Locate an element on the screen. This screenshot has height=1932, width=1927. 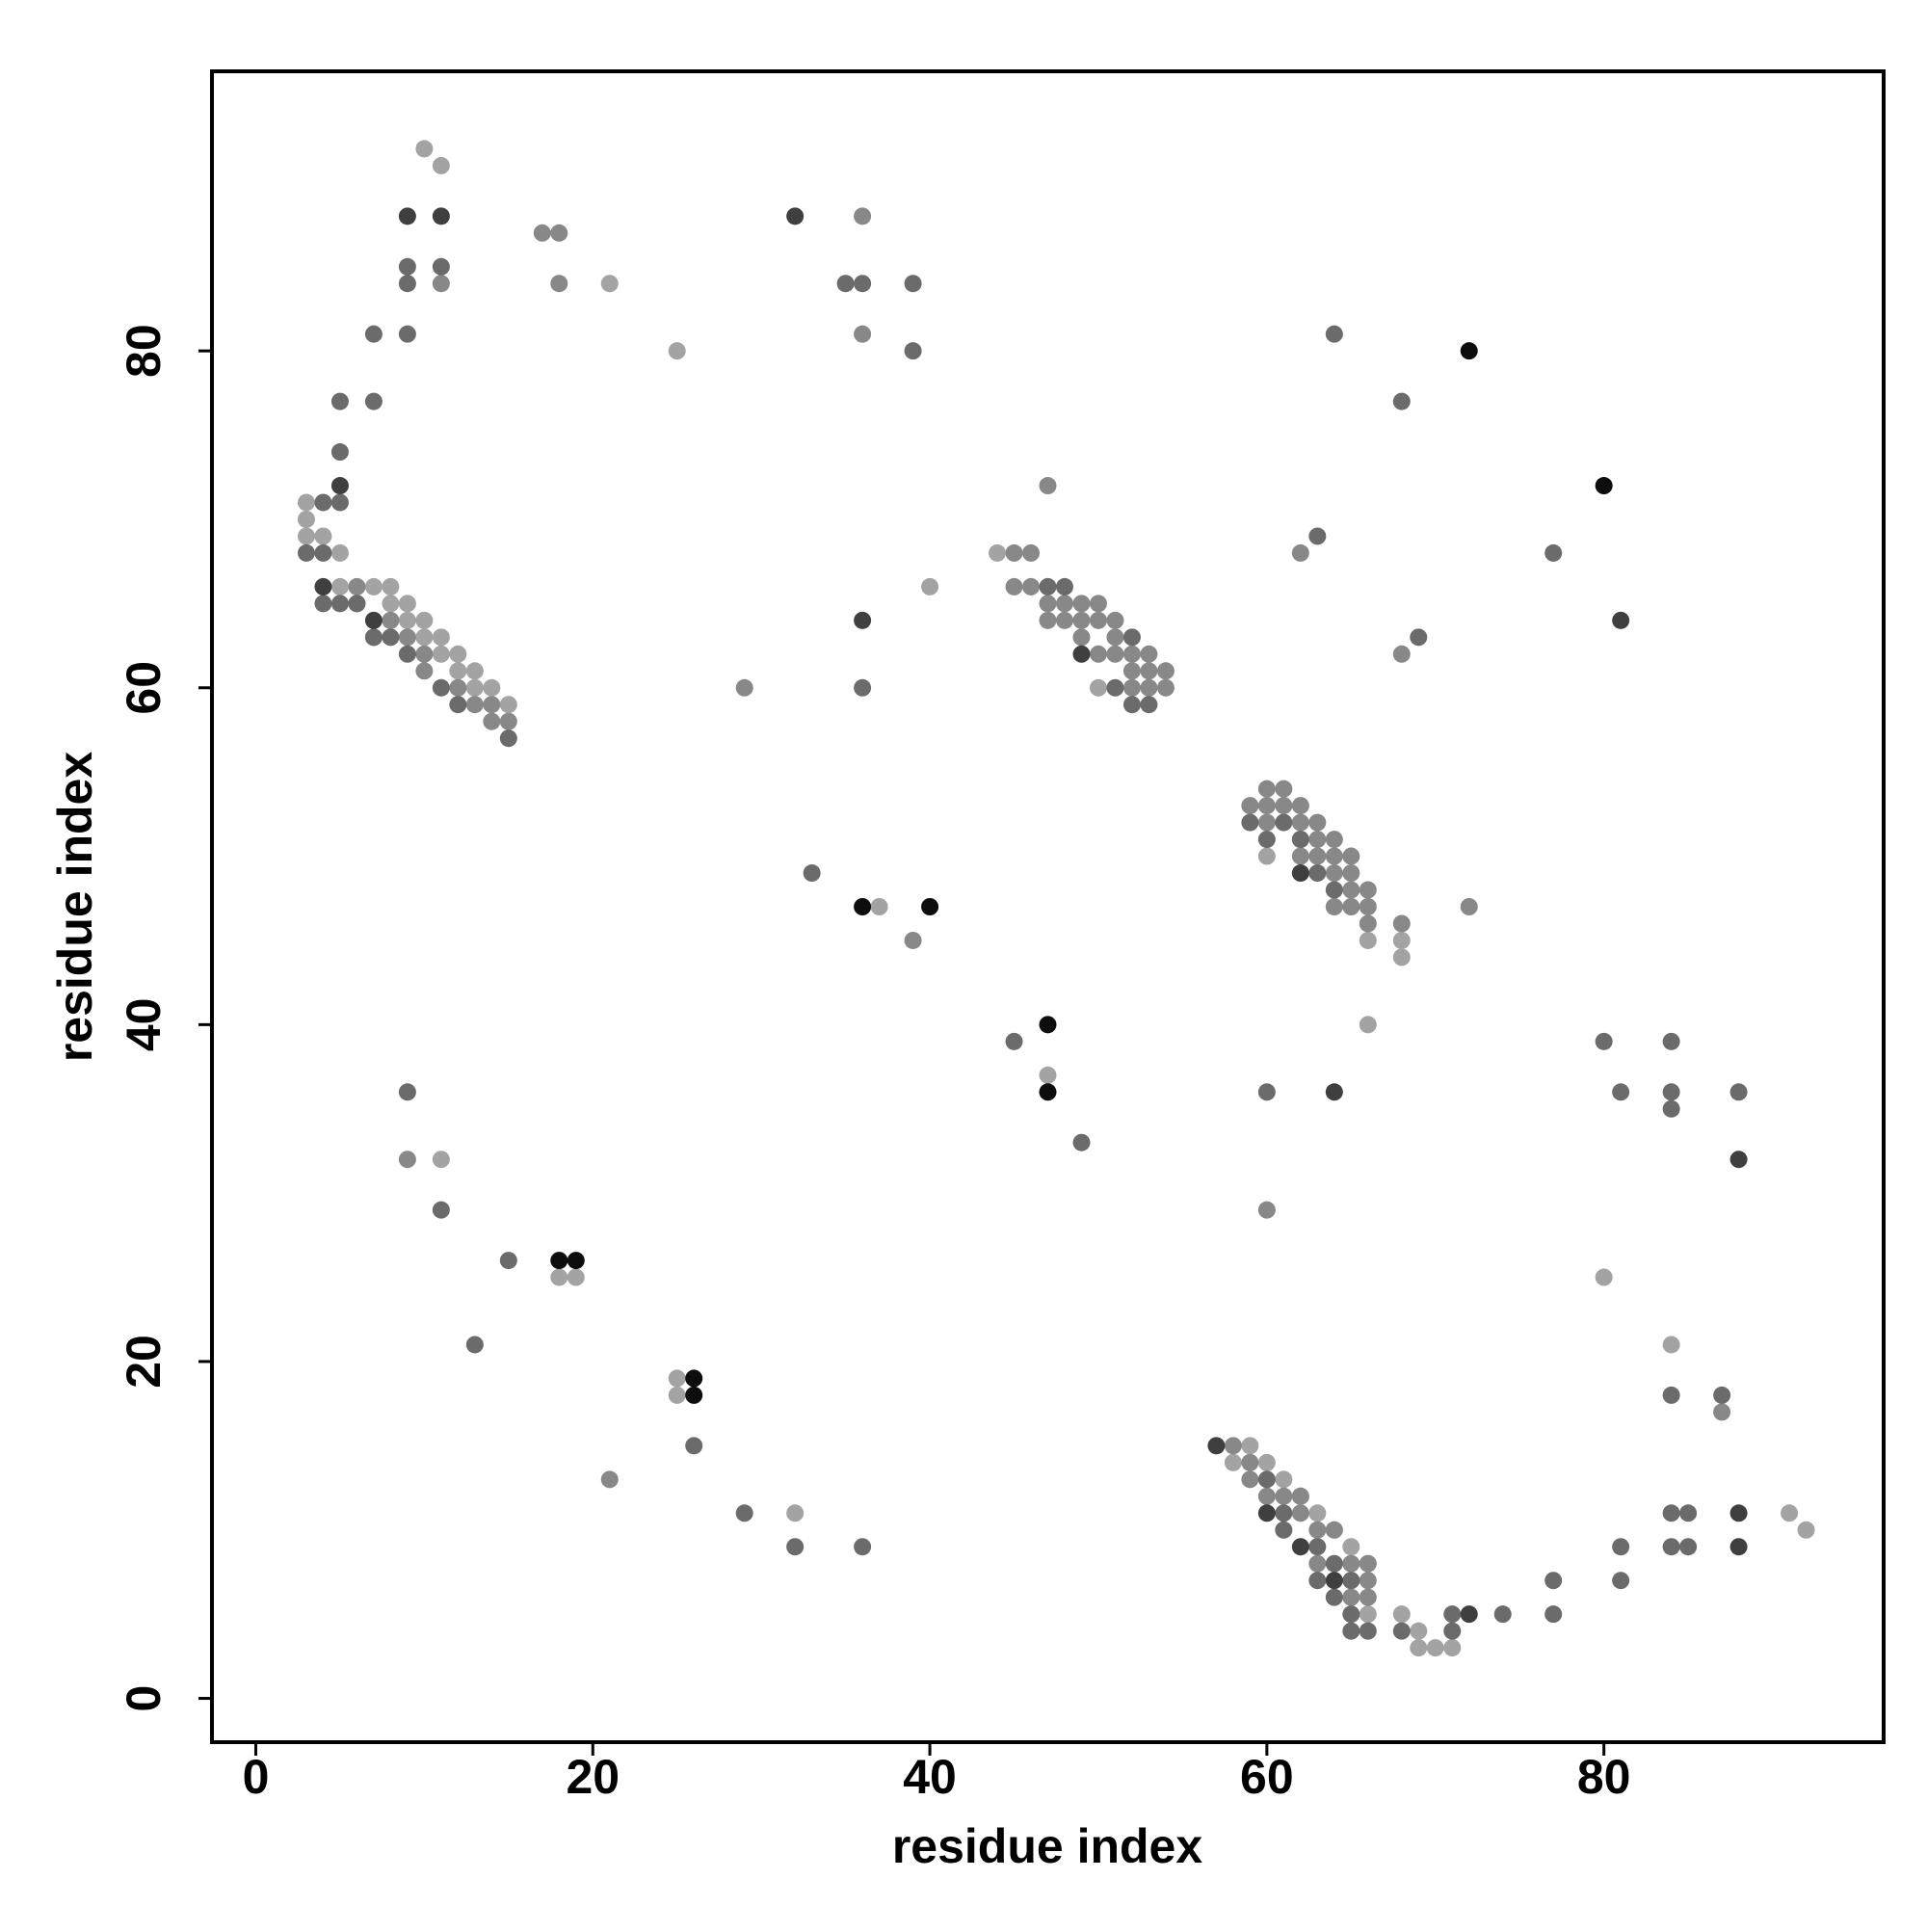
y-tick-label: 40 is located at coordinates (144, 1025).